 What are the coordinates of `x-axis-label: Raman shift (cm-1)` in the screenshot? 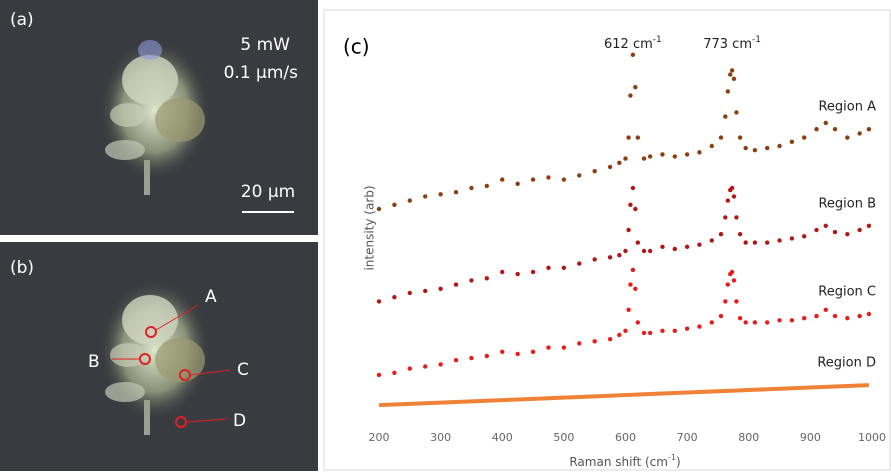 It's located at (624, 461).